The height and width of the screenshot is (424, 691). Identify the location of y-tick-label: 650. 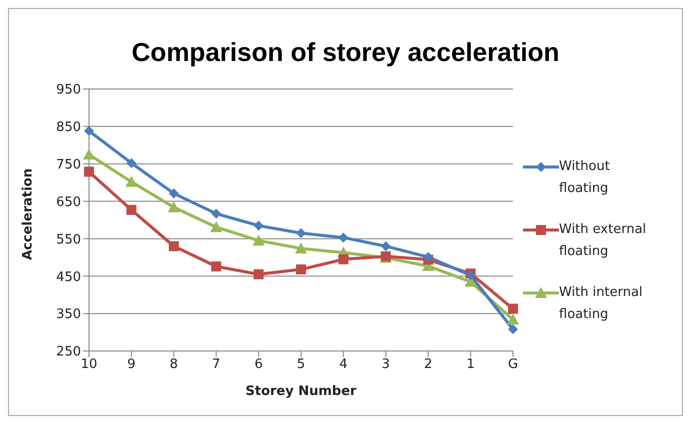
(68, 202).